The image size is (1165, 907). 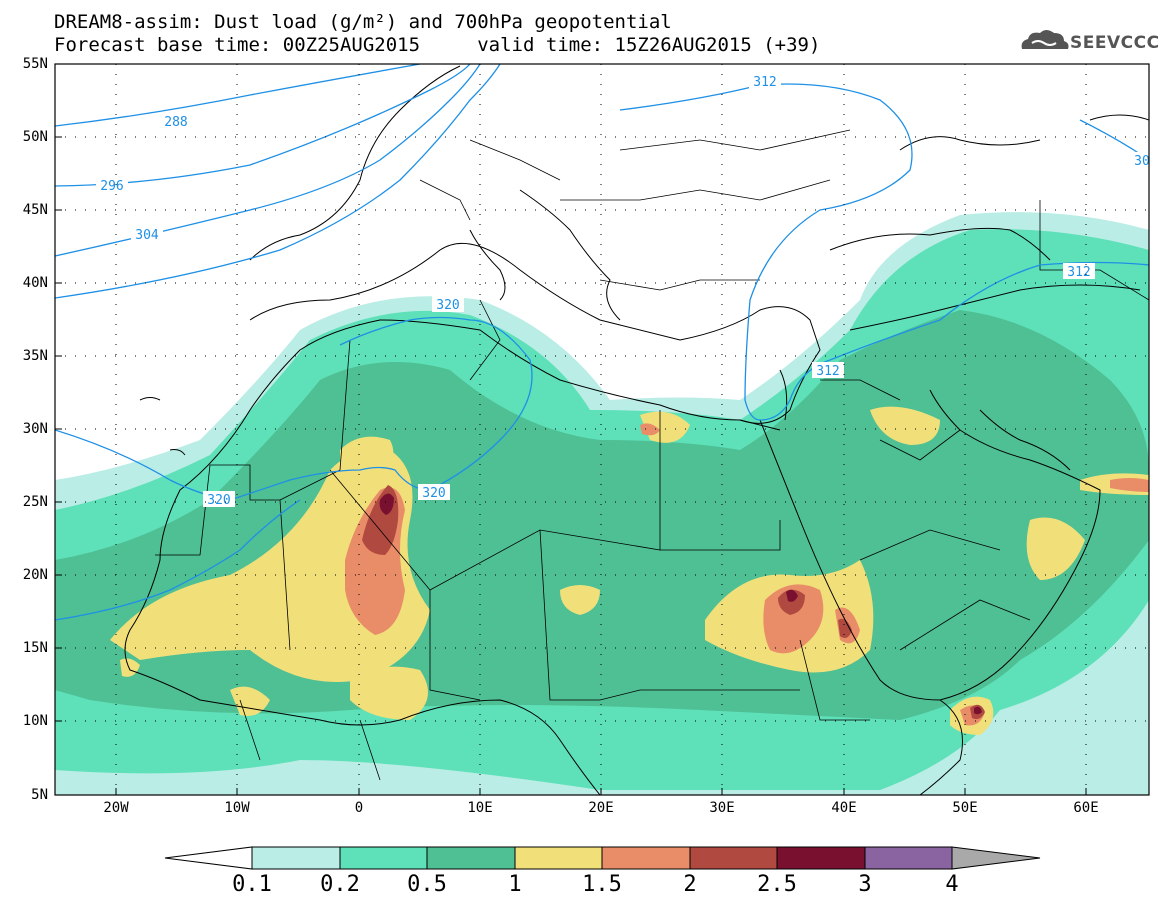 What do you see at coordinates (1142, 161) in the screenshot?
I see `contour-label: 30` at bounding box center [1142, 161].